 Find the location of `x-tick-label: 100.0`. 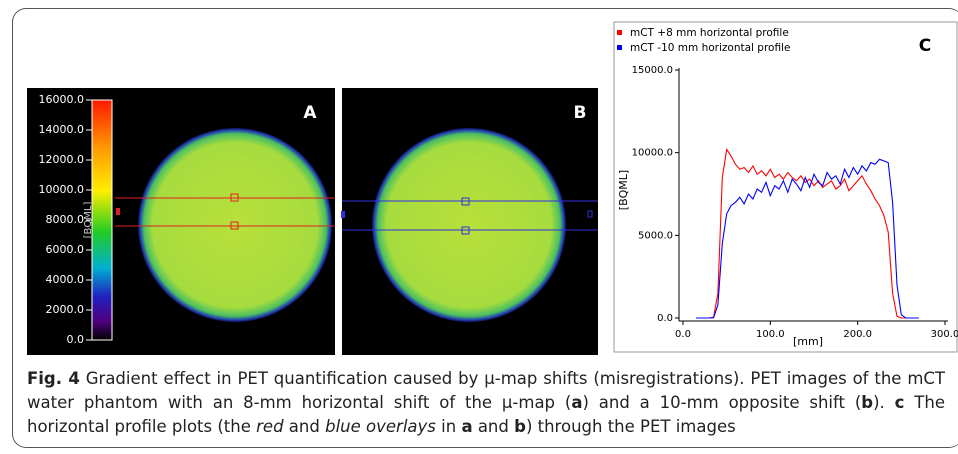

x-tick-label: 100.0 is located at coordinates (770, 334).